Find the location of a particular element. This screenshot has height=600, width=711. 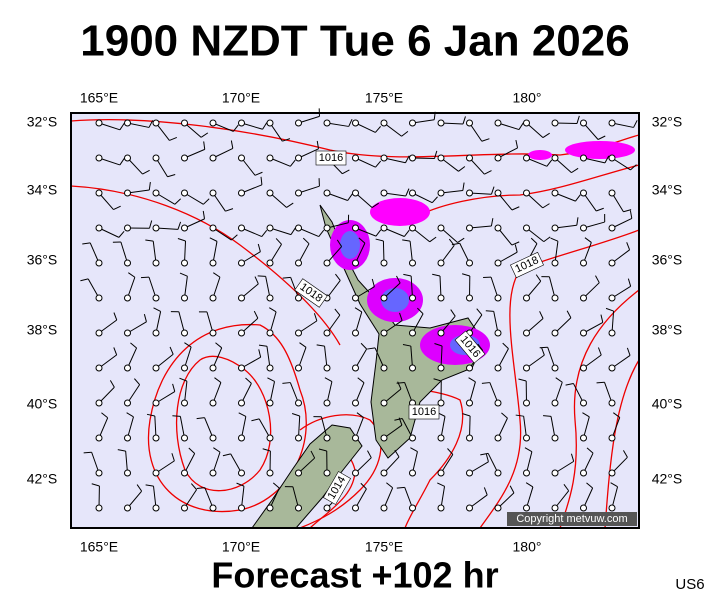

isobar-label: 1016 is located at coordinates (424, 412).